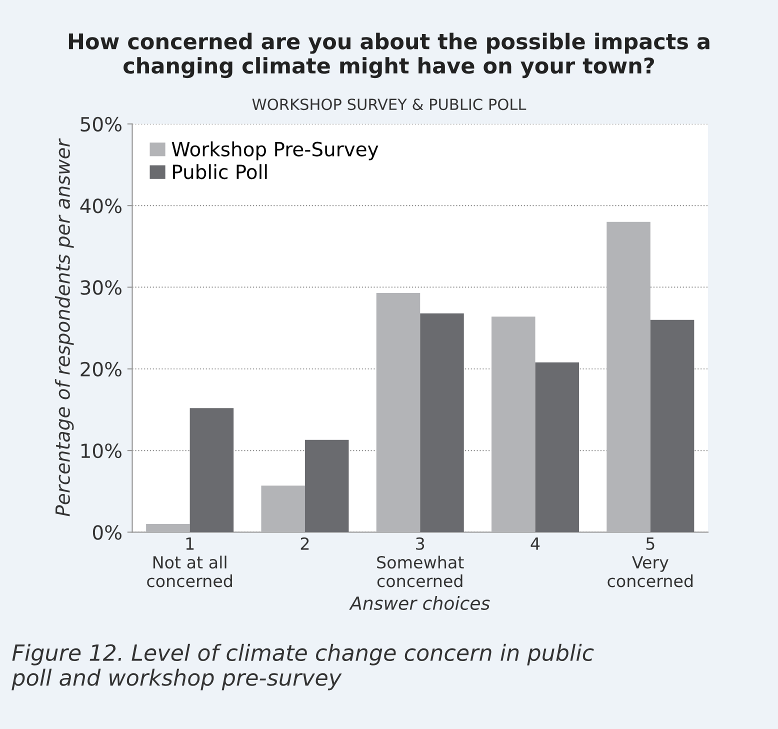  I want to click on legend-label: Public Poll, so click(220, 172).